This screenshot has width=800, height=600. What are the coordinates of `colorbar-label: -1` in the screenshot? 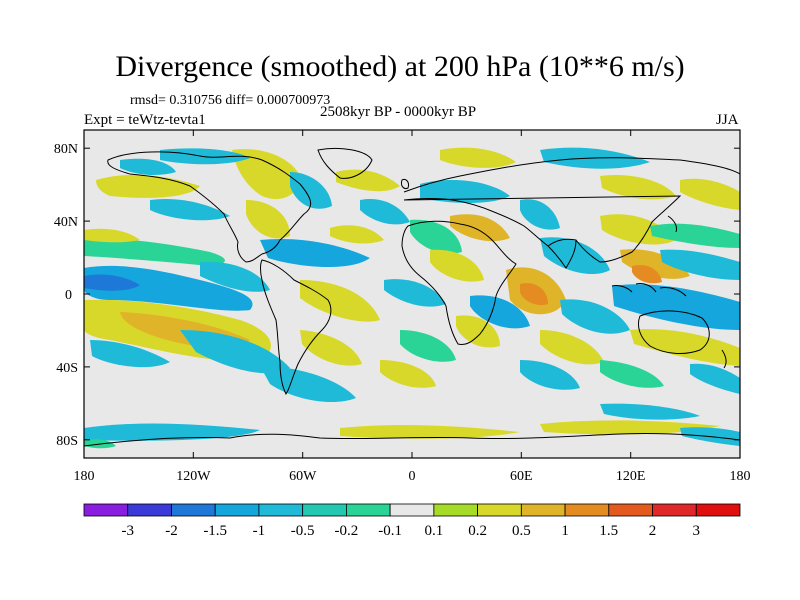 It's located at (259, 531).